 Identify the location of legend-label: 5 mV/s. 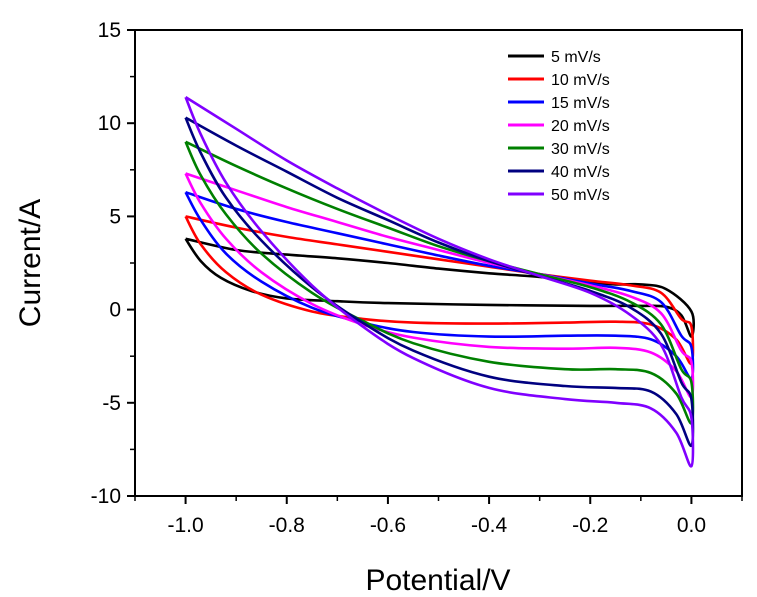
(576, 57).